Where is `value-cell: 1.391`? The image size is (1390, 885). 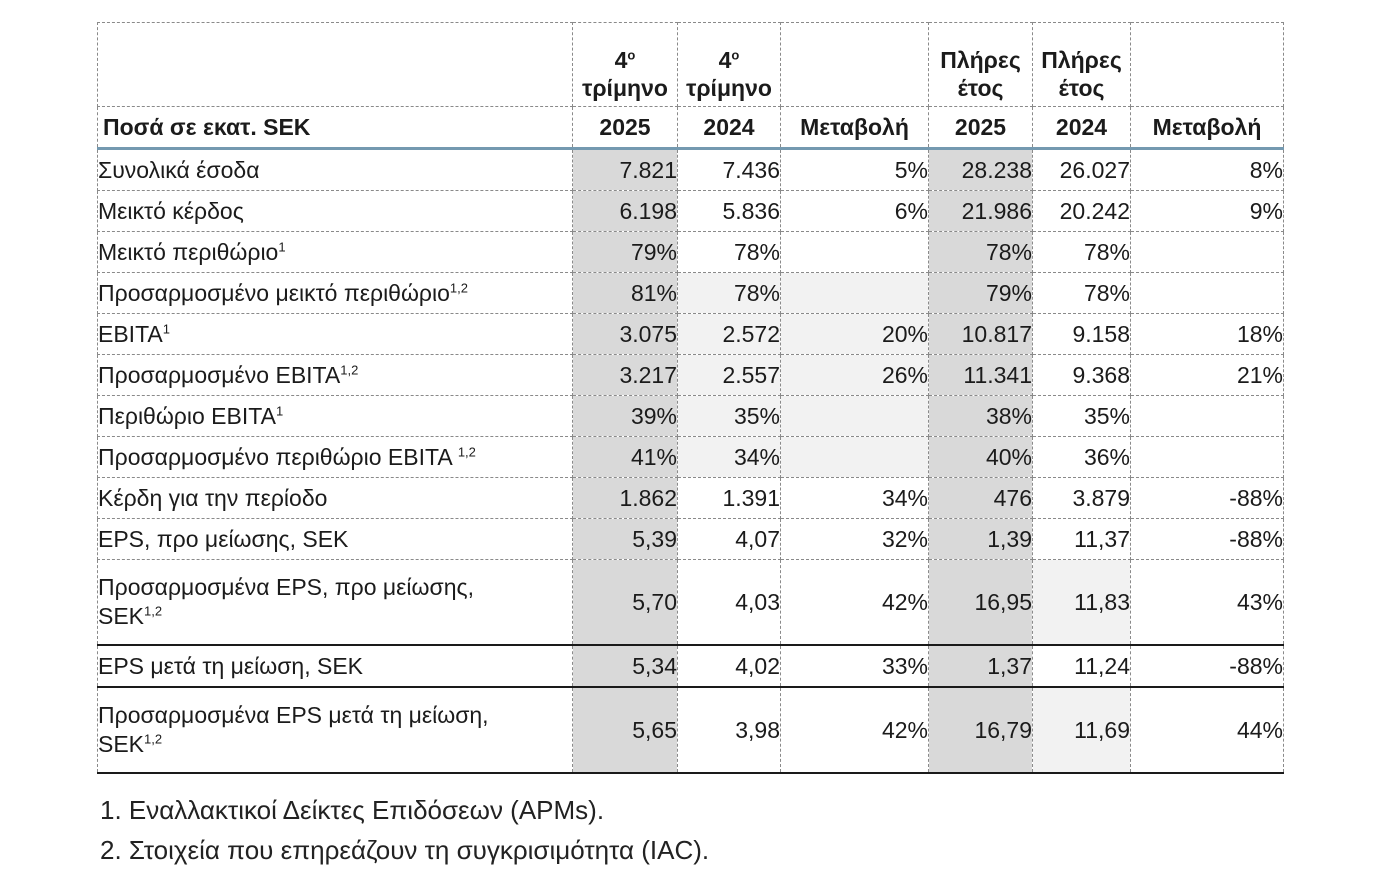 value-cell: 1.391 is located at coordinates (729, 498).